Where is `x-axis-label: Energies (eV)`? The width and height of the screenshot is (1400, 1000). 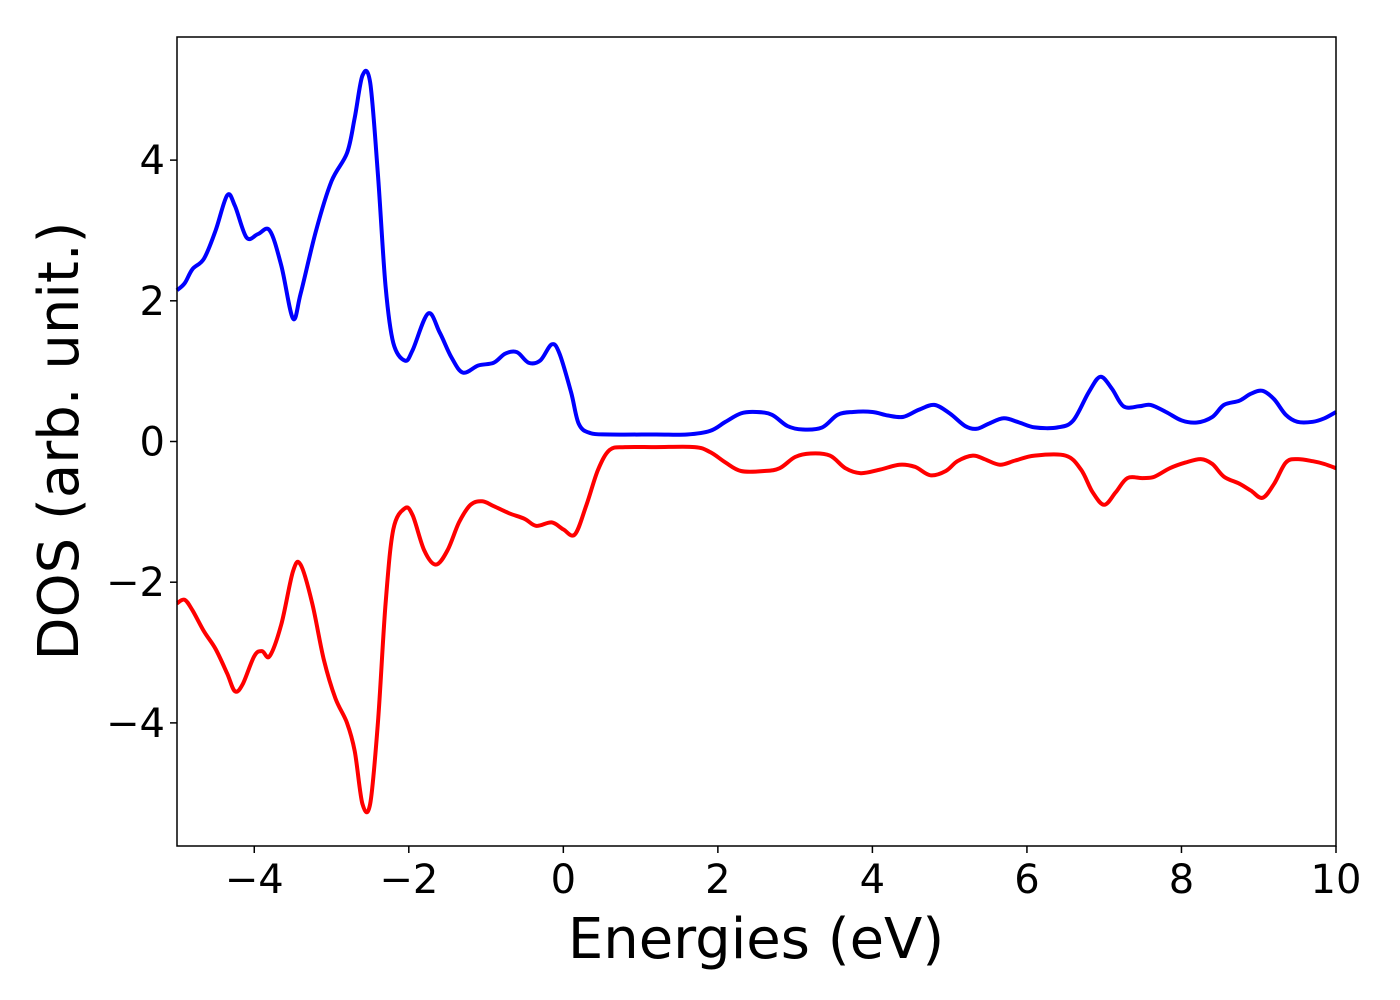
x-axis-label: Energies (eV) is located at coordinates (756, 939).